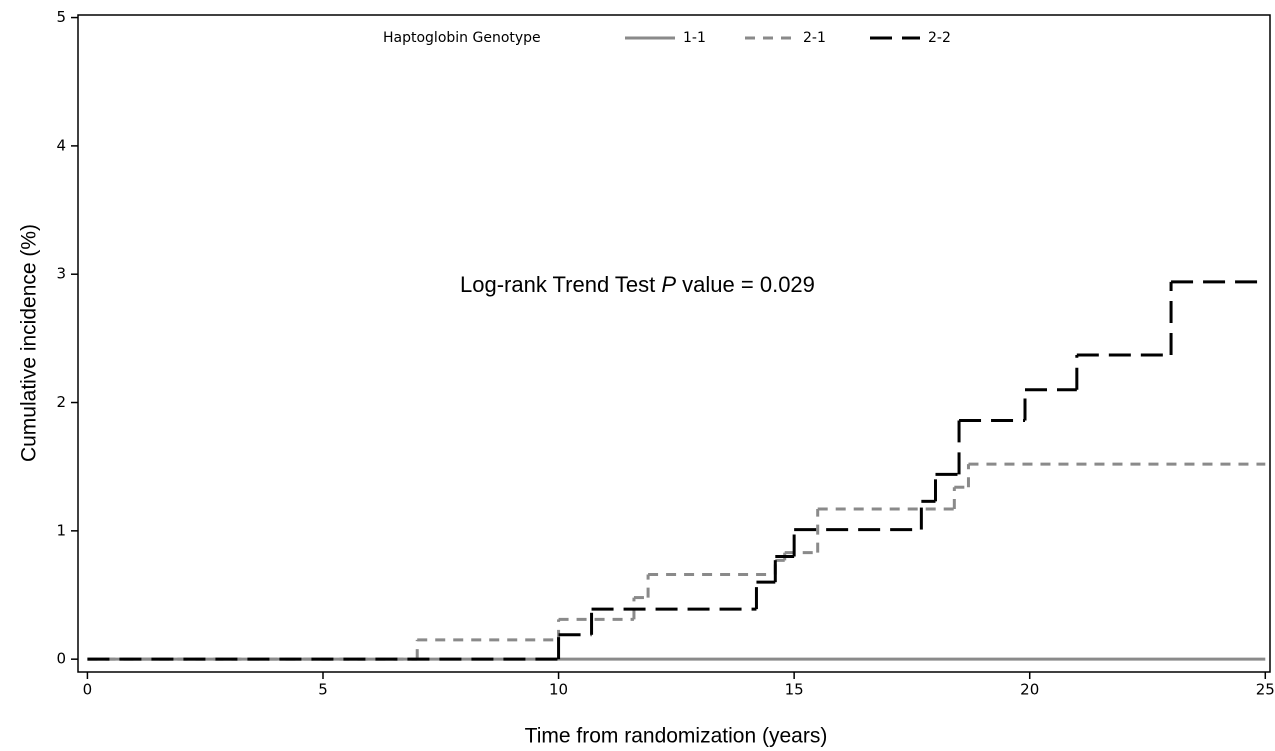 This screenshot has width=1275, height=751. What do you see at coordinates (88, 690) in the screenshot?
I see `x-tick-label: 0` at bounding box center [88, 690].